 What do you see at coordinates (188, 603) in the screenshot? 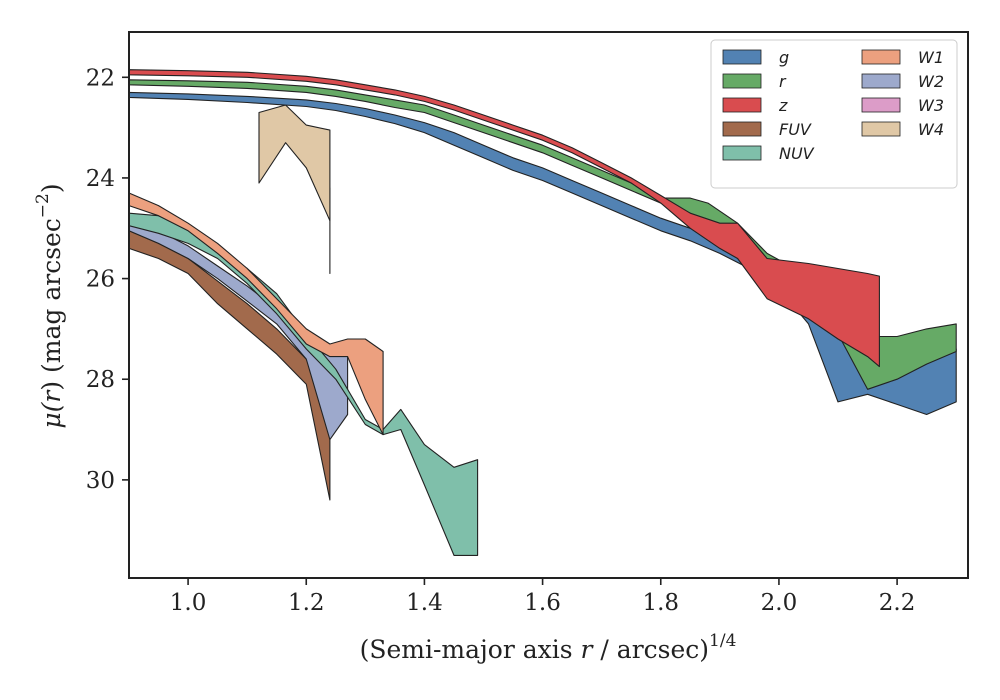
I see `x-tick-label: 1.0` at bounding box center [188, 603].